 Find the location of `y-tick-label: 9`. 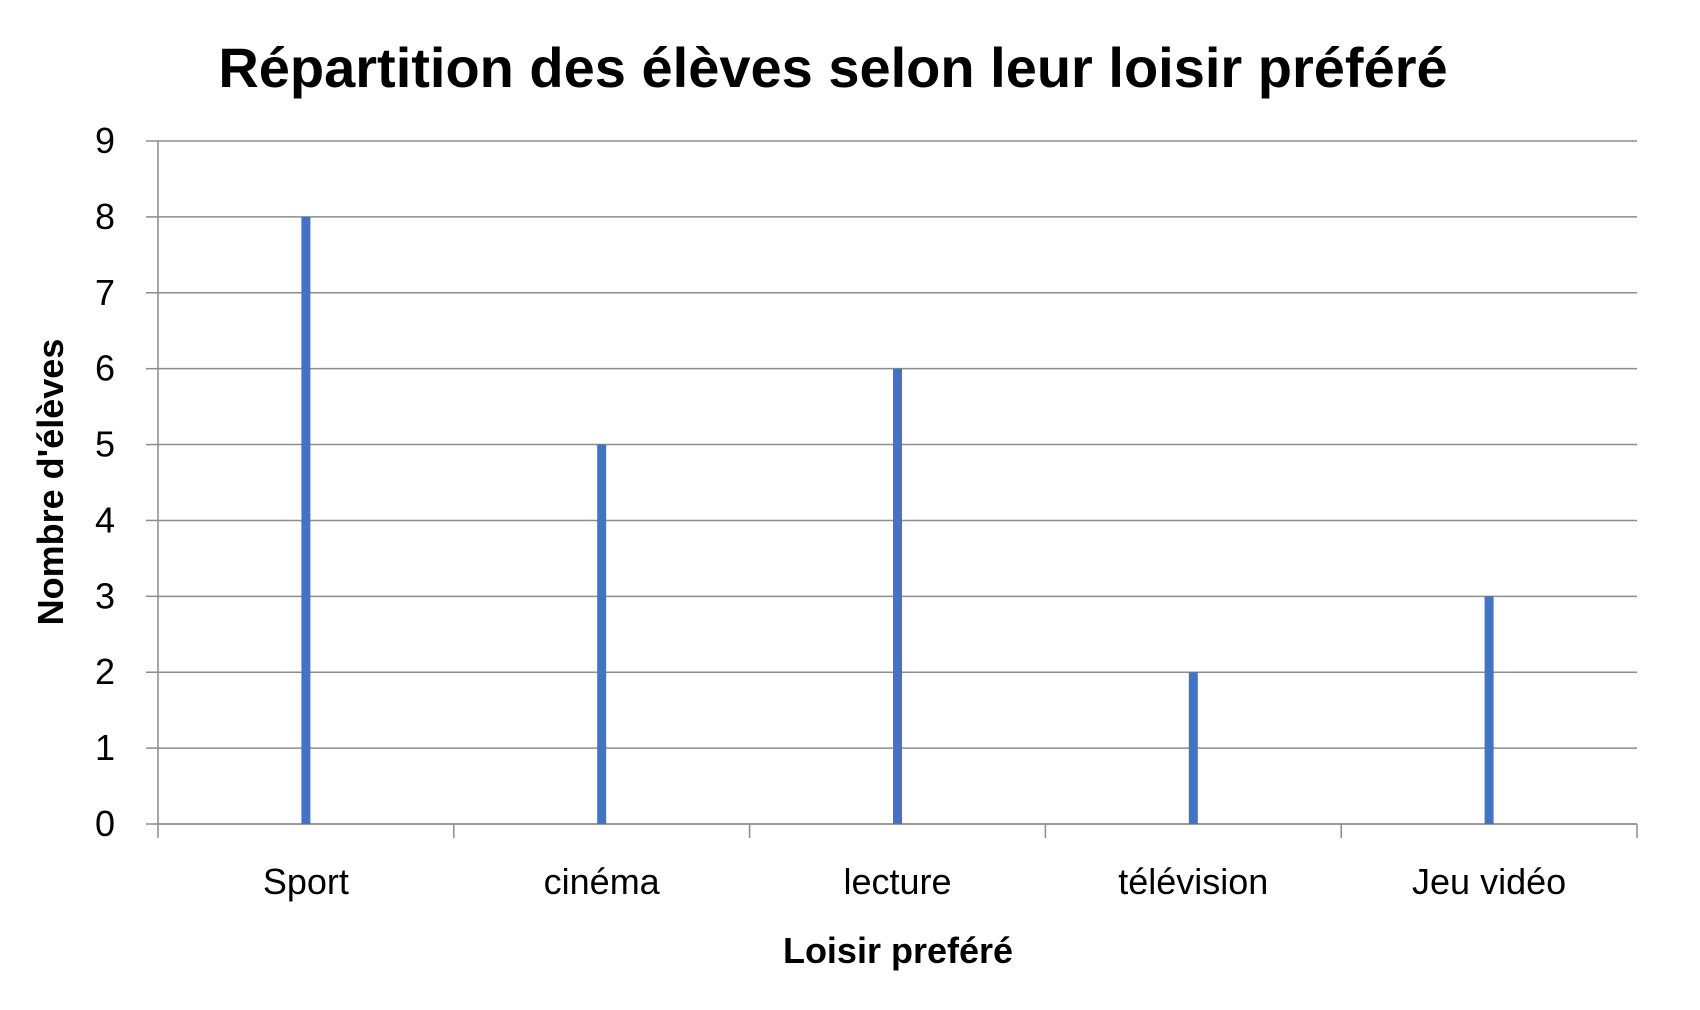

y-tick-label: 9 is located at coordinates (105, 140).